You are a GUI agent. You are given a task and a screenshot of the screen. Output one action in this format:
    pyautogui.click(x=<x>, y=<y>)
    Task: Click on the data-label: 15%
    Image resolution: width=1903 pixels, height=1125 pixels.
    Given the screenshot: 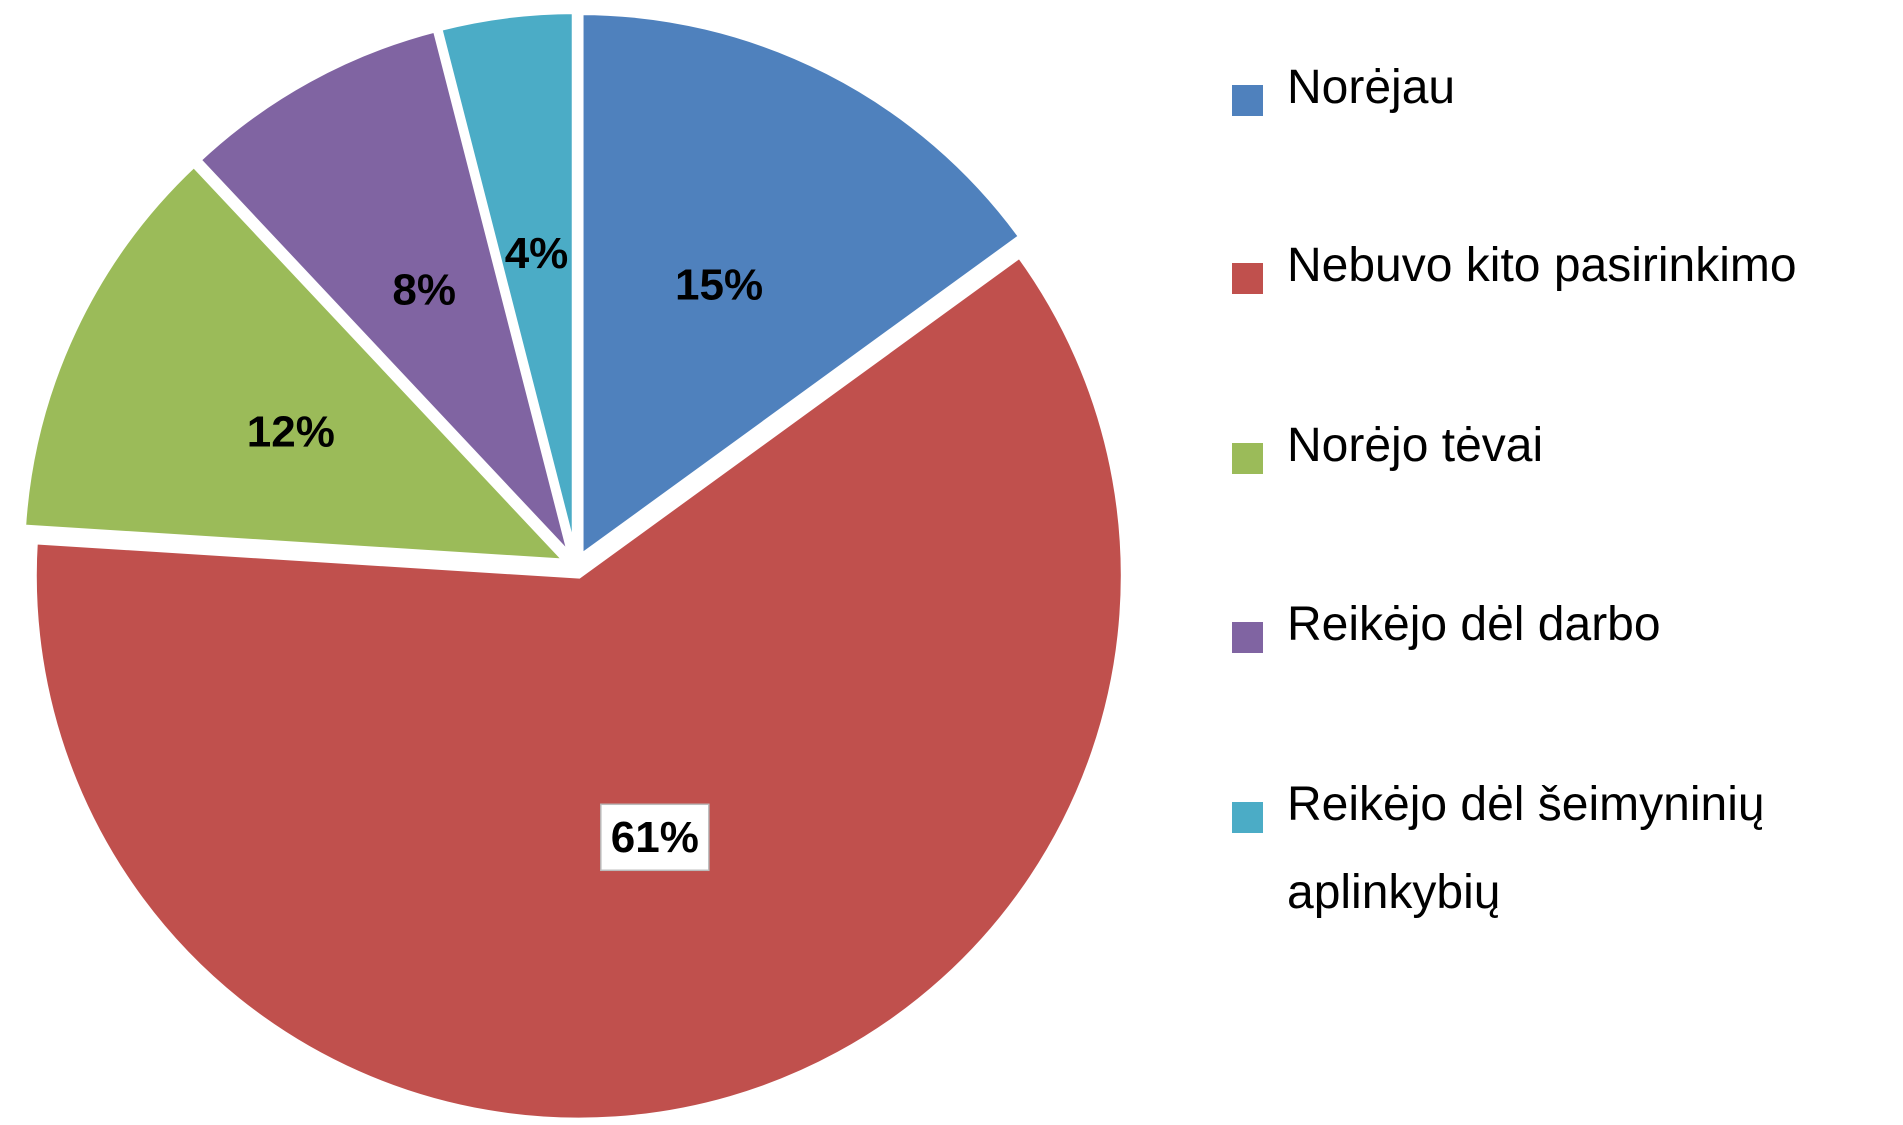 What is the action you would take?
    pyautogui.click(x=719, y=285)
    